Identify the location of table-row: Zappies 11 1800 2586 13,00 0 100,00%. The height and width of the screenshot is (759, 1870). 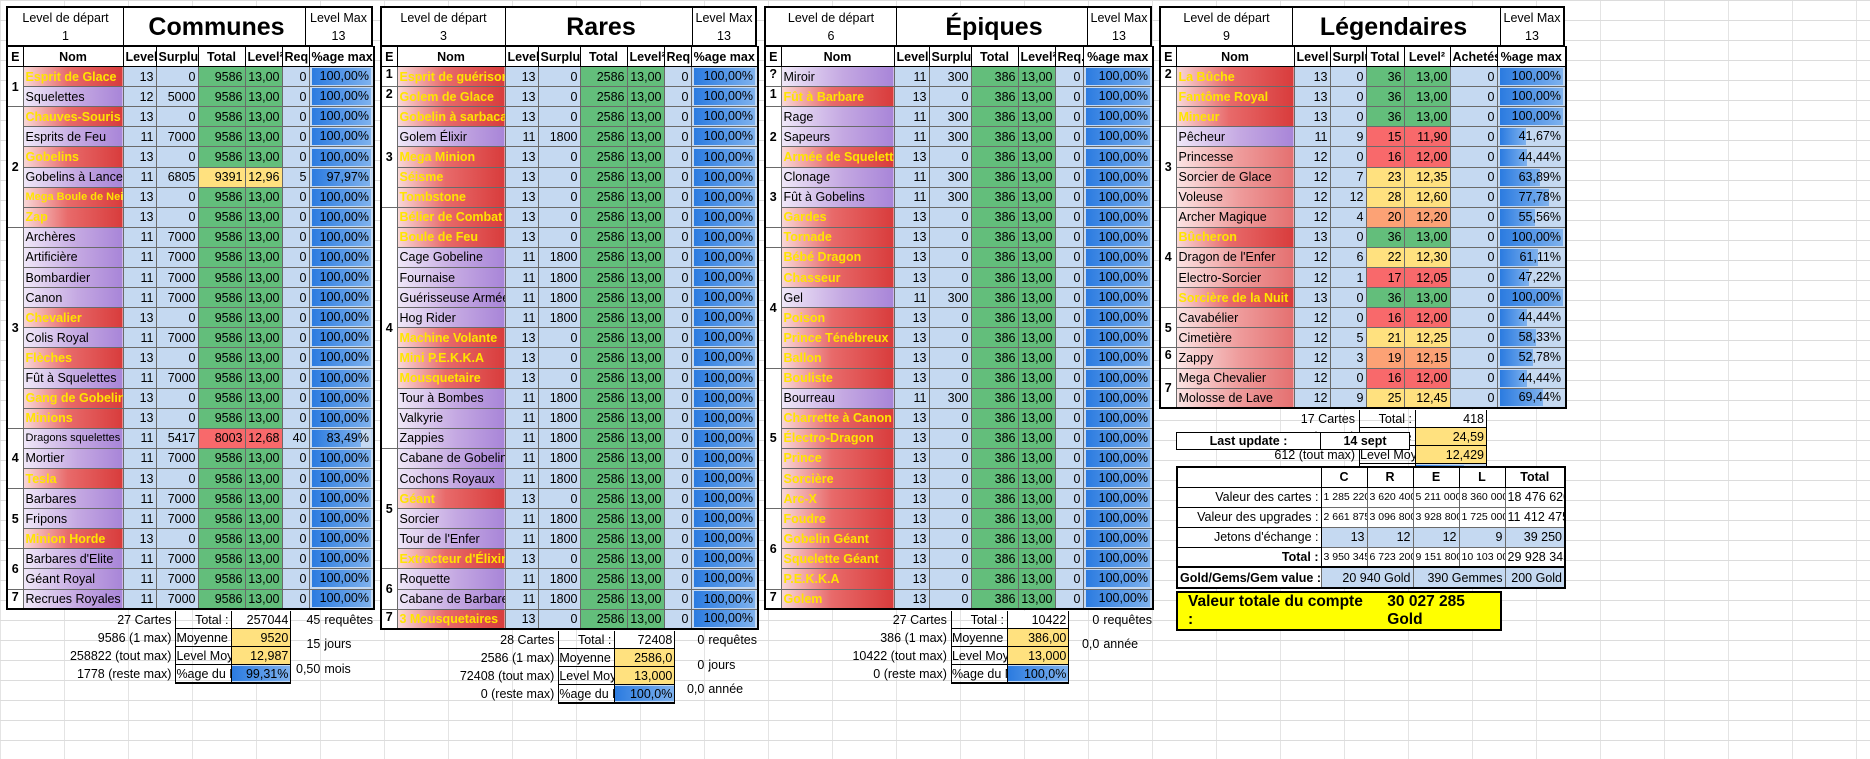
(570, 438).